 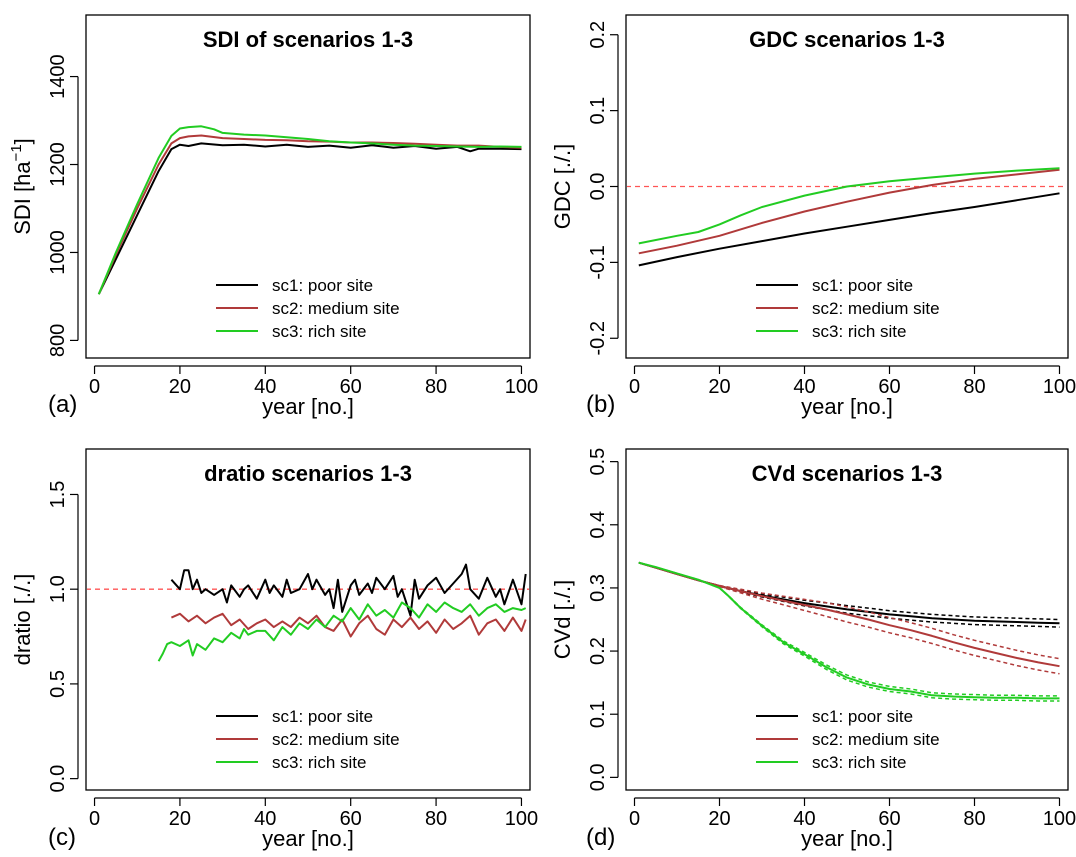 What do you see at coordinates (22, 620) in the screenshot?
I see `y-axis-label: dratio [./.]` at bounding box center [22, 620].